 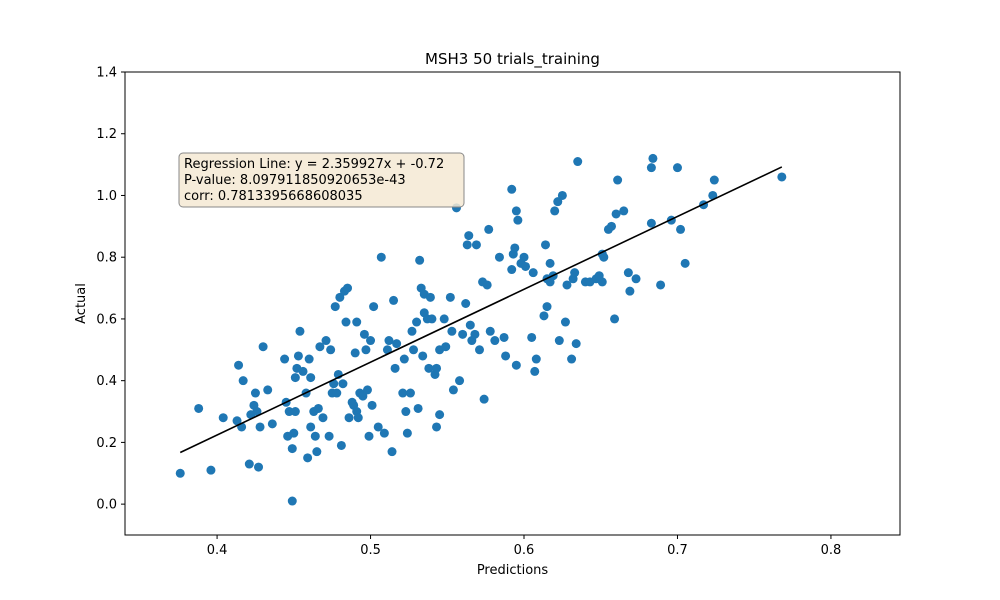 What do you see at coordinates (513, 570) in the screenshot?
I see `x-axis-label: Predictions` at bounding box center [513, 570].